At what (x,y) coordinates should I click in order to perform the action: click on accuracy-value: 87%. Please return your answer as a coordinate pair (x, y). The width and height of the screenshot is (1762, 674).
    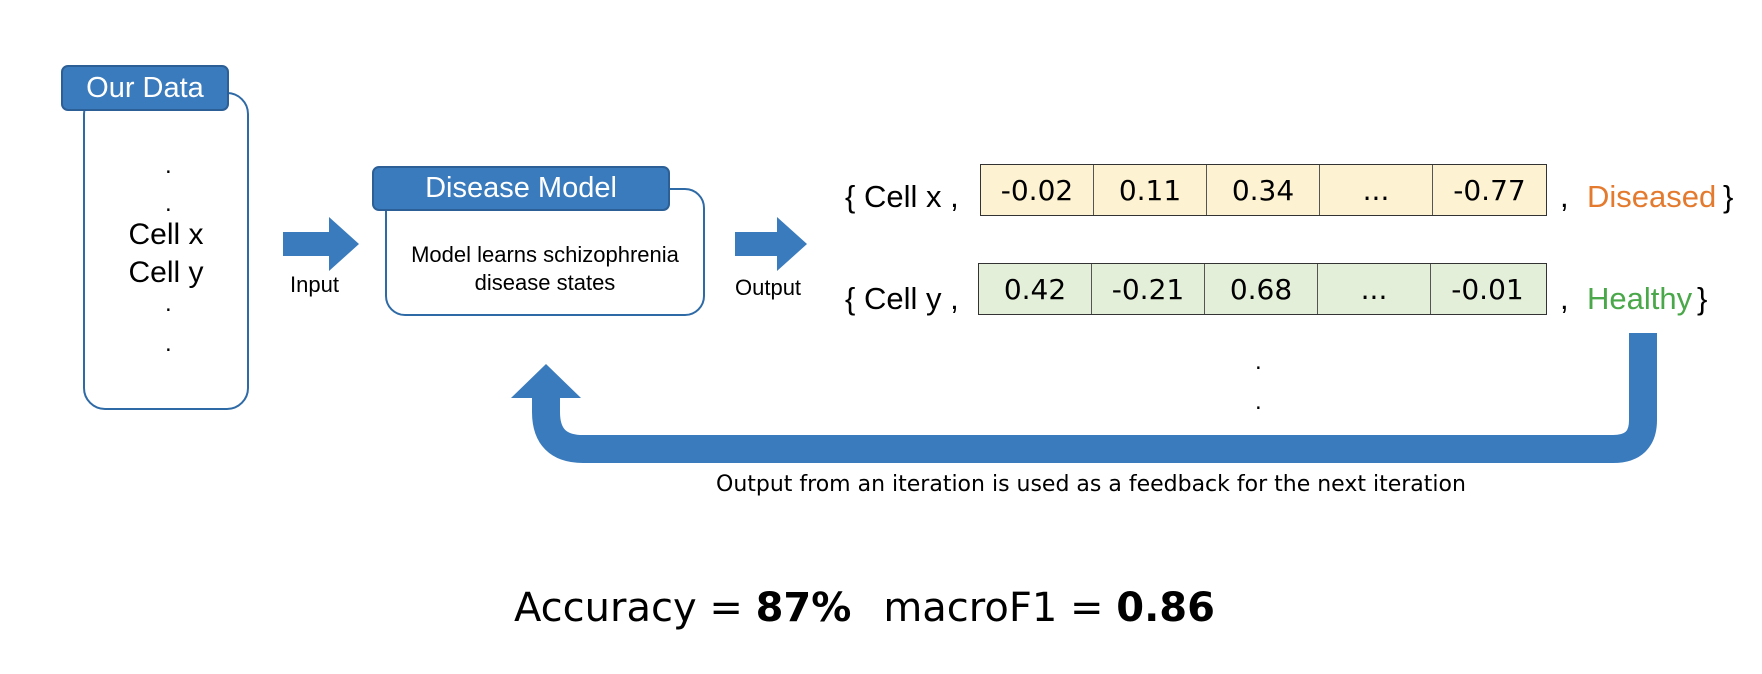
    Looking at the image, I should click on (803, 608).